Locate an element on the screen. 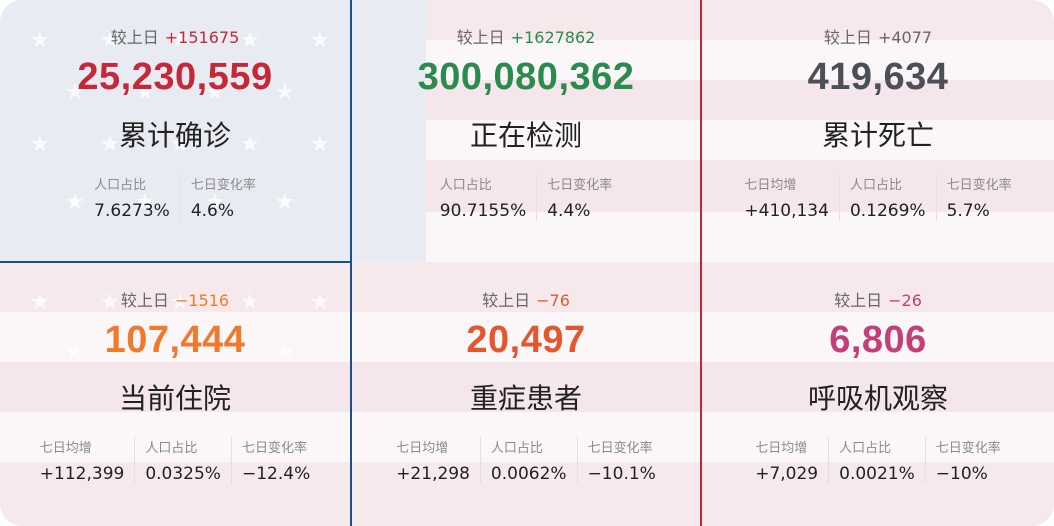 The height and width of the screenshot is (526, 1054). stat-item: 人口占比 7.6273% is located at coordinates (132, 197).